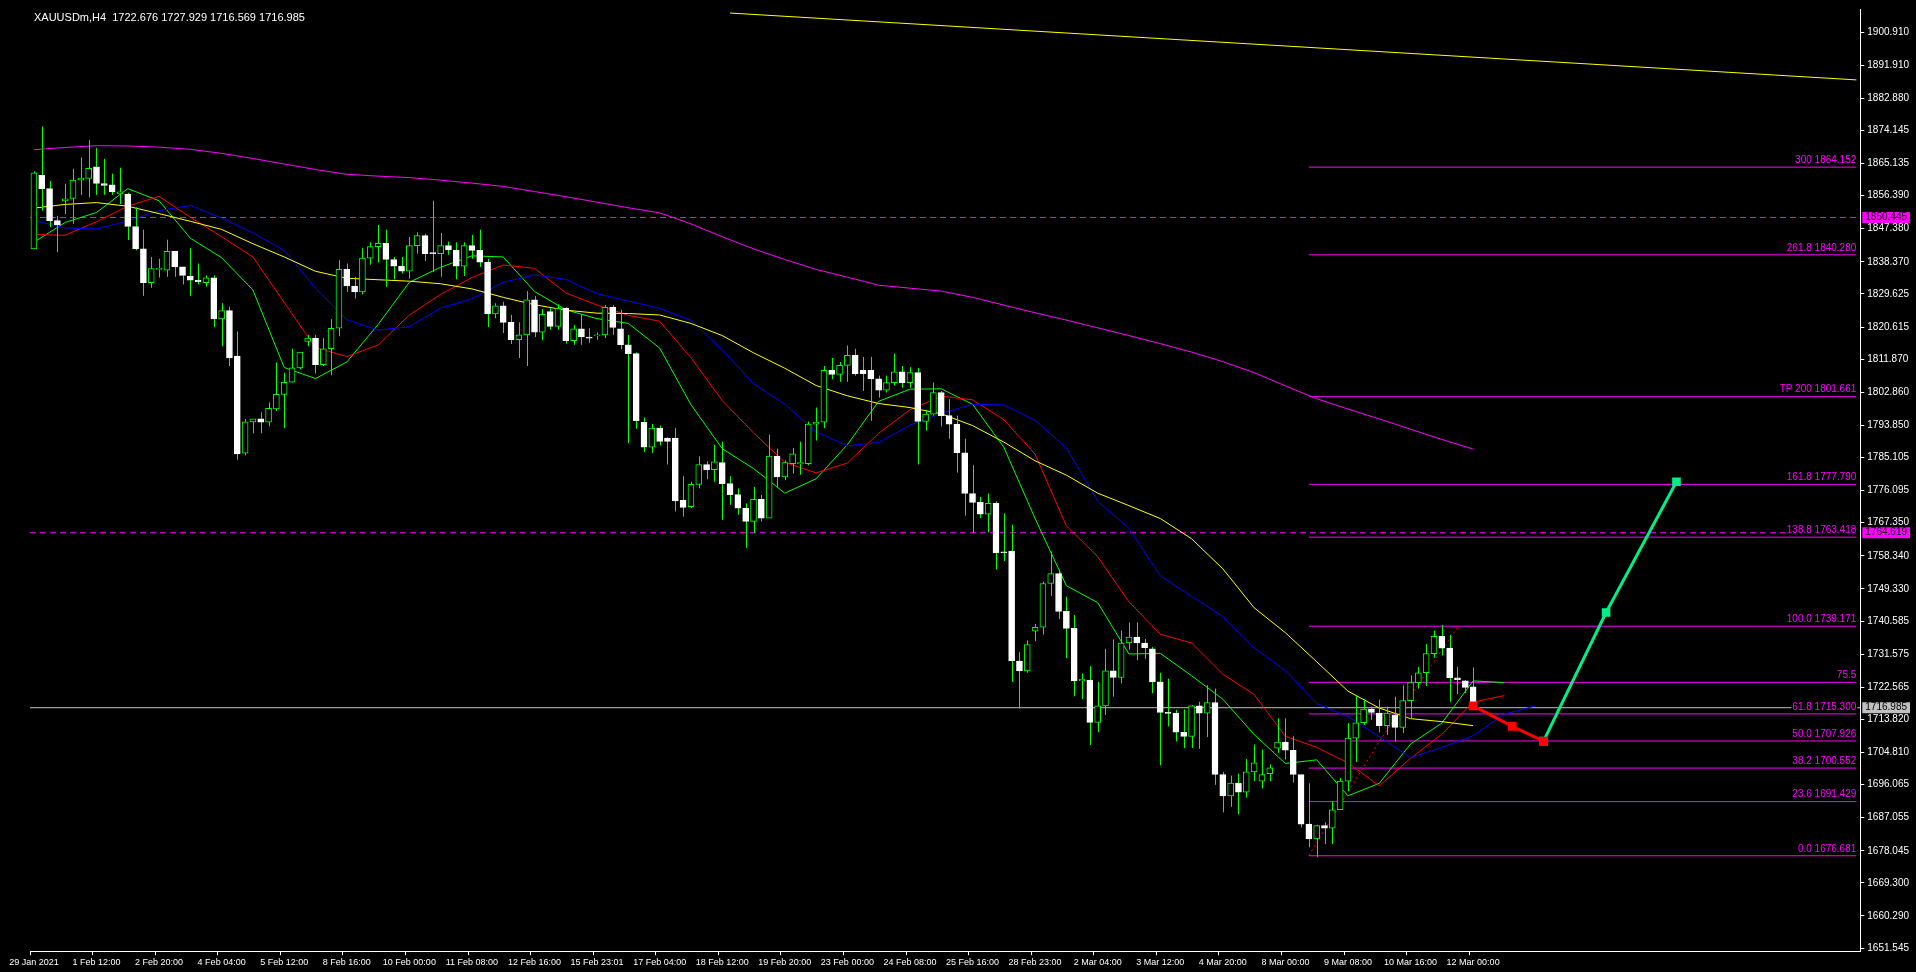 This screenshot has height=972, width=1916. What do you see at coordinates (722, 962) in the screenshot?
I see `x-tick-label: 18 Feb 12:00` at bounding box center [722, 962].